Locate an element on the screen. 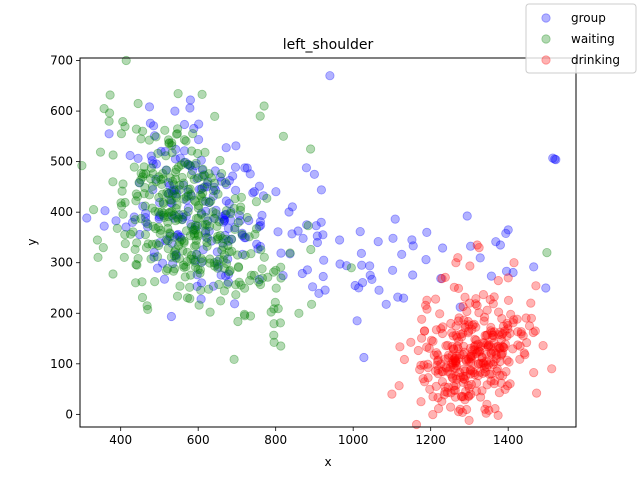  series-drinking is located at coordinates (472, 335).